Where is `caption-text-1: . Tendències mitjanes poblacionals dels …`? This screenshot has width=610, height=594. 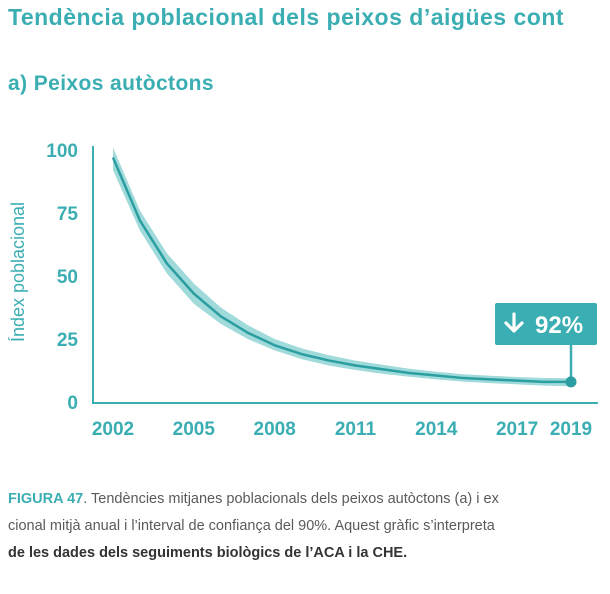 caption-text-1: . Tendències mitjanes poblacionals dels … is located at coordinates (291, 499).